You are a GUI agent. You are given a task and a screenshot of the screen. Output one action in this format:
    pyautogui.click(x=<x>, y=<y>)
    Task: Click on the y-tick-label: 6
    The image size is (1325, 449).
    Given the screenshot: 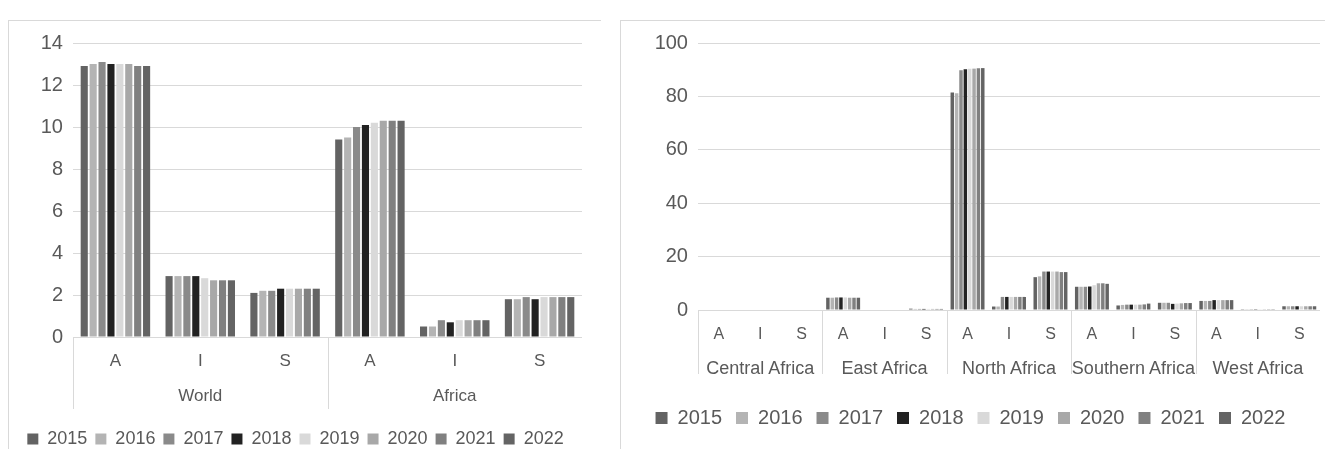 What is the action you would take?
    pyautogui.click(x=57, y=209)
    